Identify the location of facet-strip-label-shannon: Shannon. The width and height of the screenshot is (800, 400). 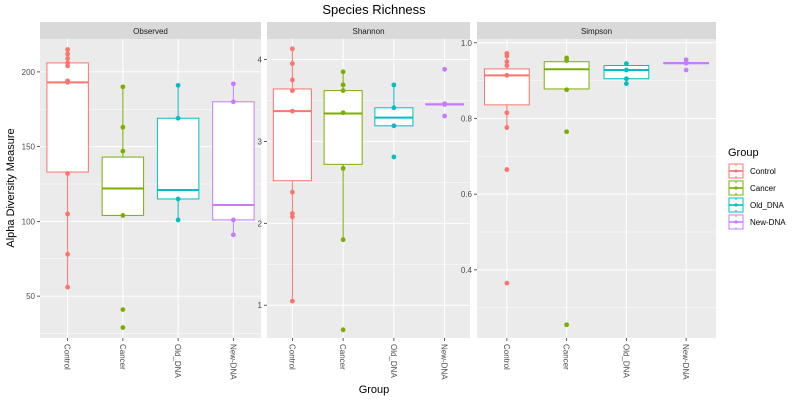
(368, 31).